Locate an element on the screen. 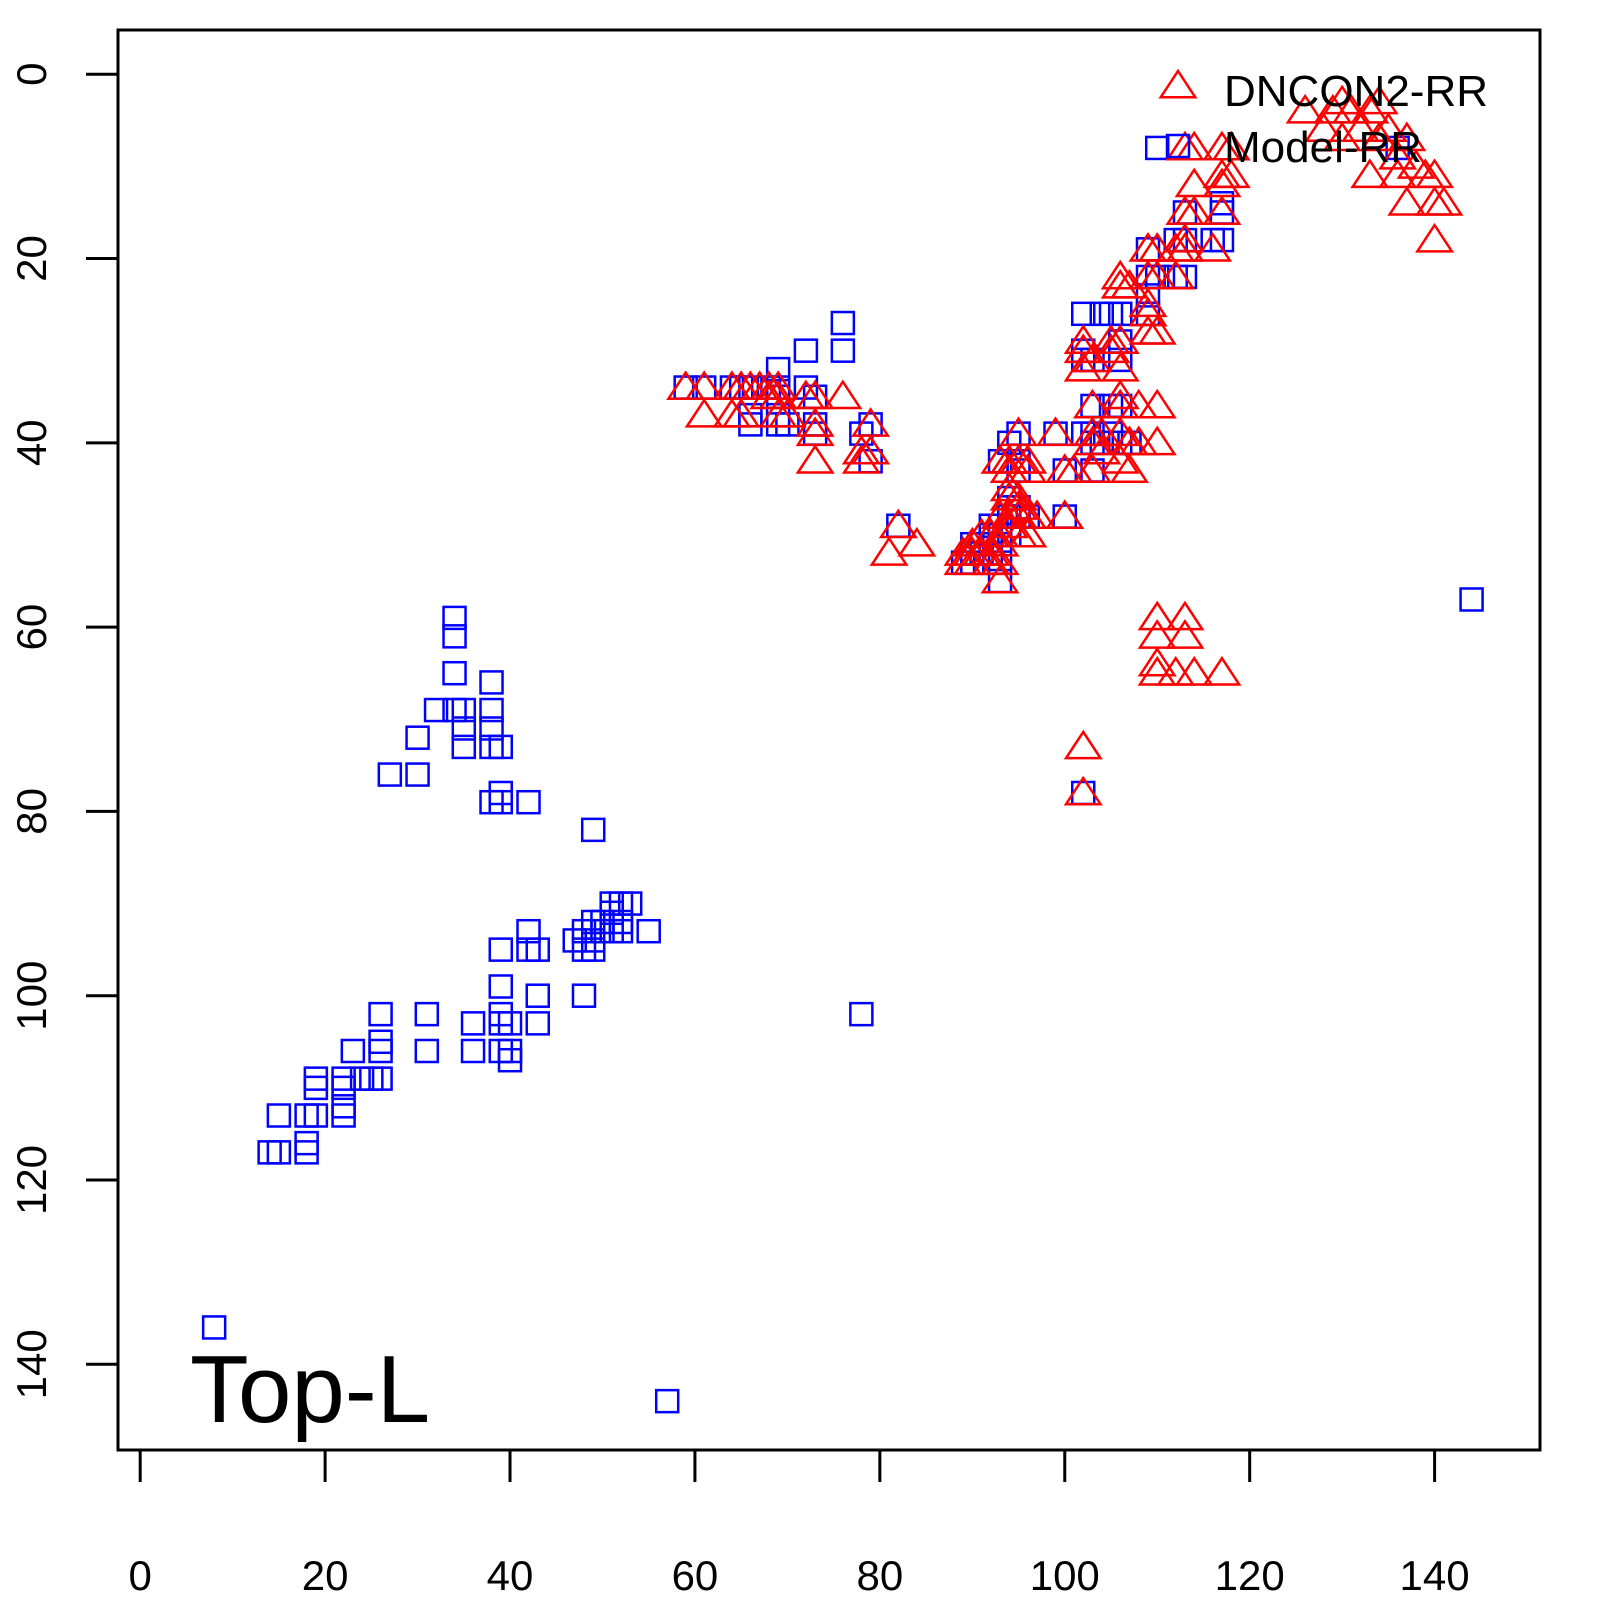  x-tick-label: 0 is located at coordinates (140, 1575).